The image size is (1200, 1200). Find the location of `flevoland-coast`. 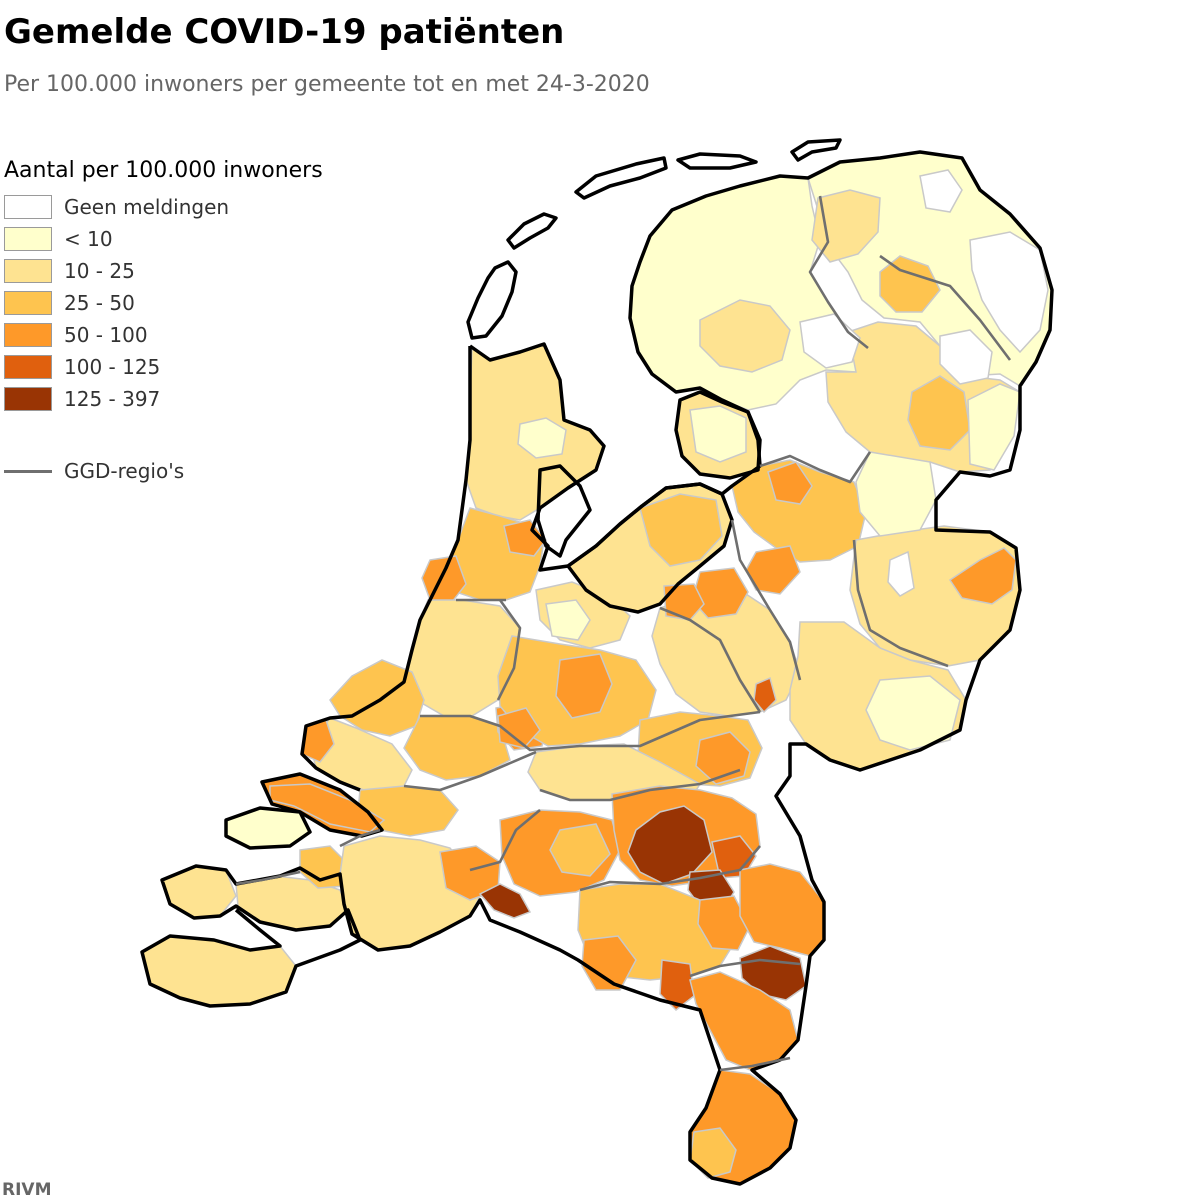

flevoland-coast is located at coordinates (650, 548).